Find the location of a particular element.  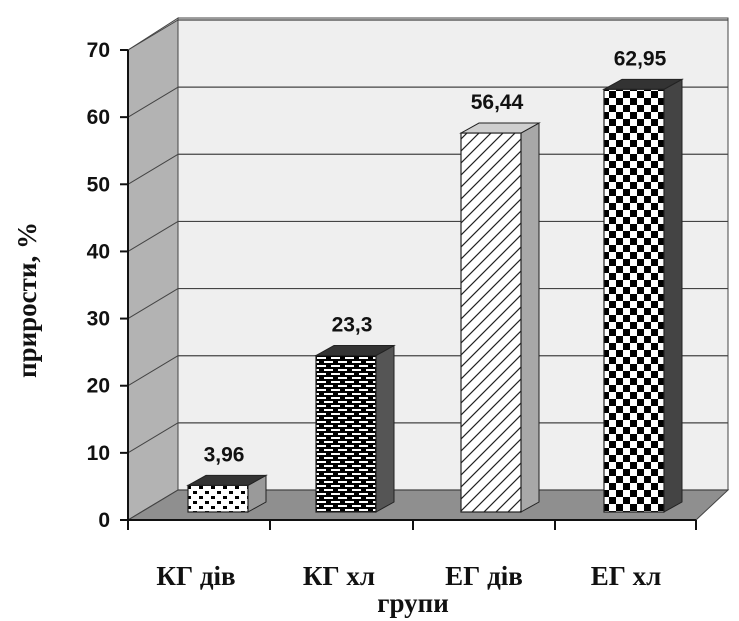

y-tick-label: 50 is located at coordinates (98, 184).